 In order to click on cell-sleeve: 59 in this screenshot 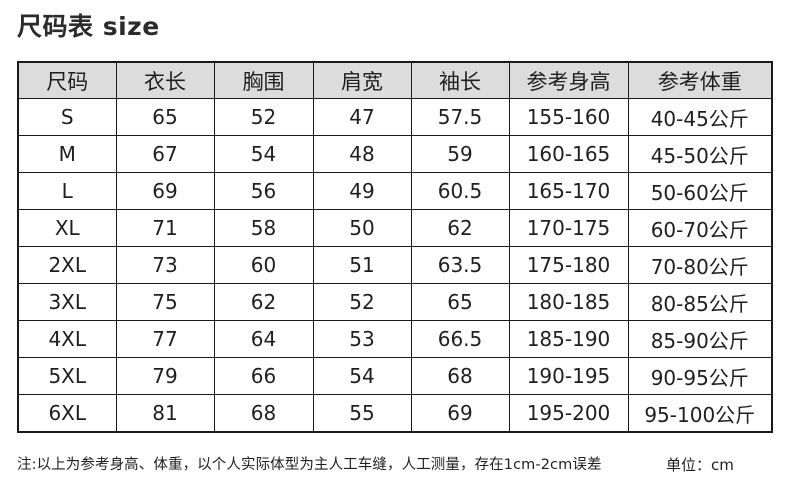, I will do `click(460, 154)`.